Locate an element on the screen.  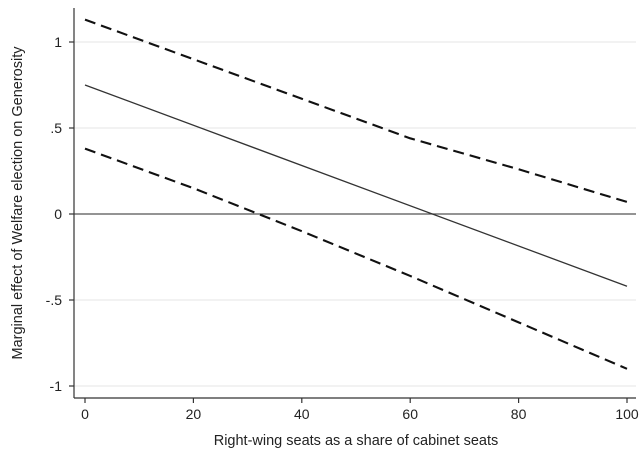
y-tick-label: -1 is located at coordinates (56, 386).